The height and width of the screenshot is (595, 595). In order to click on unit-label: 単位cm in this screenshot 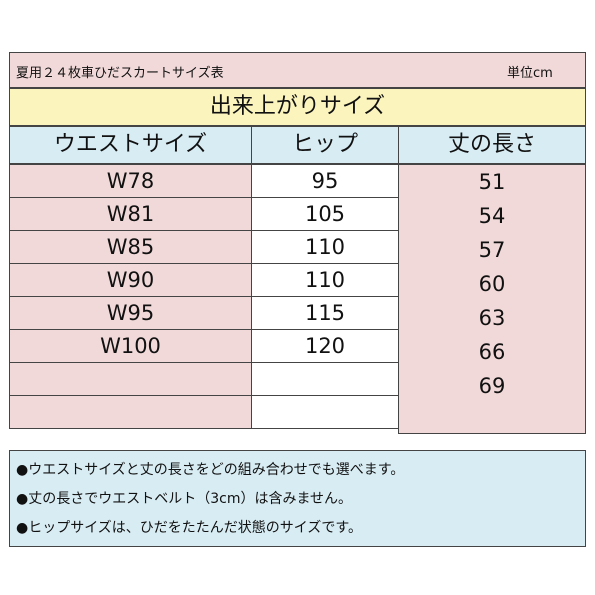, I will do `click(530, 73)`.